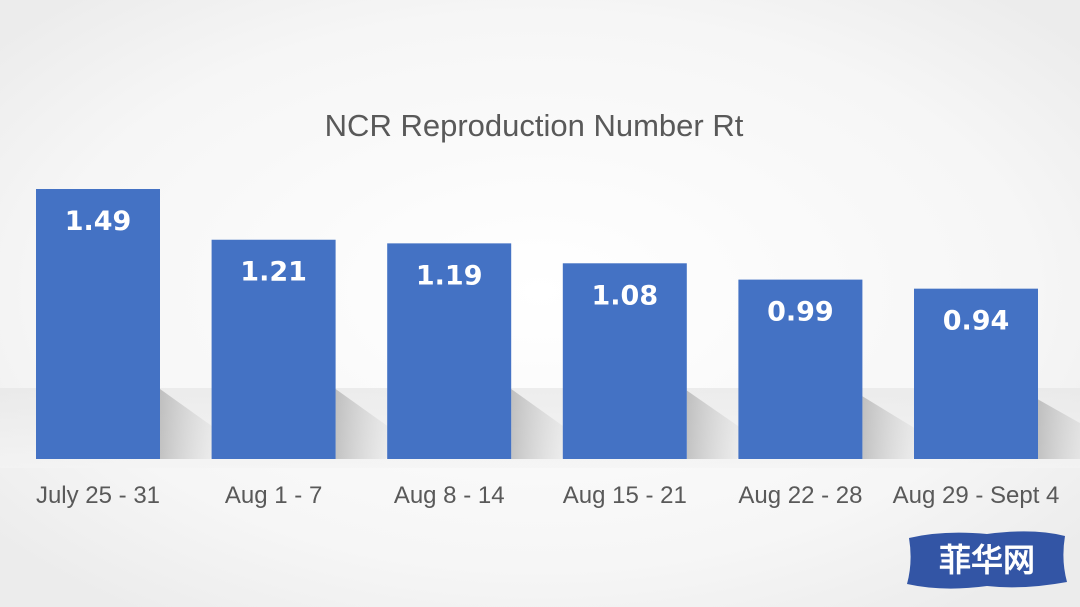 Image resolution: width=1080 pixels, height=607 pixels. I want to click on category-label: Aug 29 - Sept 4, so click(976, 495).